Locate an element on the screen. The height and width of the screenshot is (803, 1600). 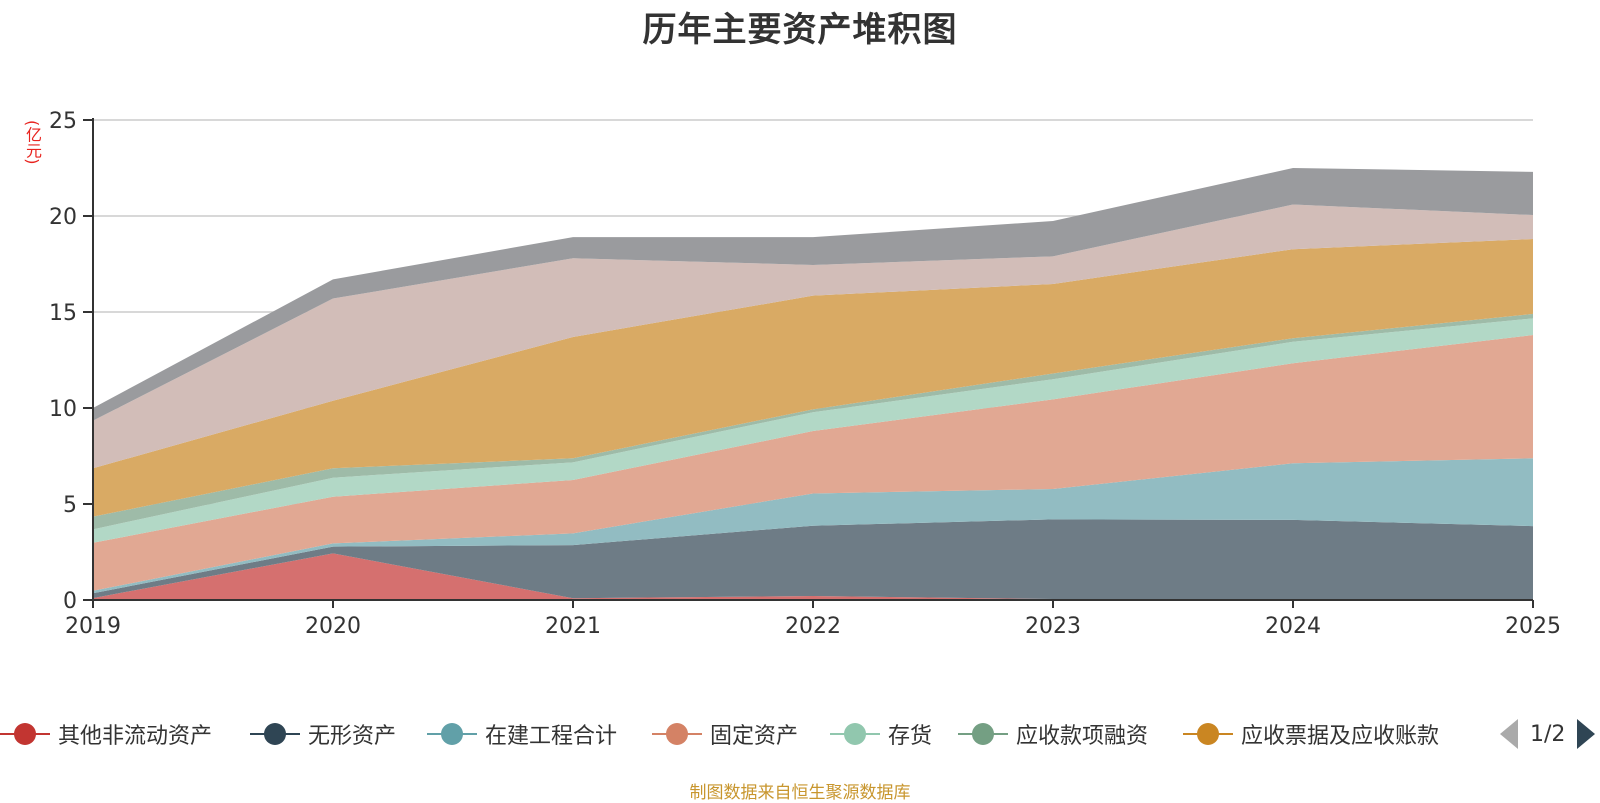
legend-label: 固定资产 is located at coordinates (754, 736).